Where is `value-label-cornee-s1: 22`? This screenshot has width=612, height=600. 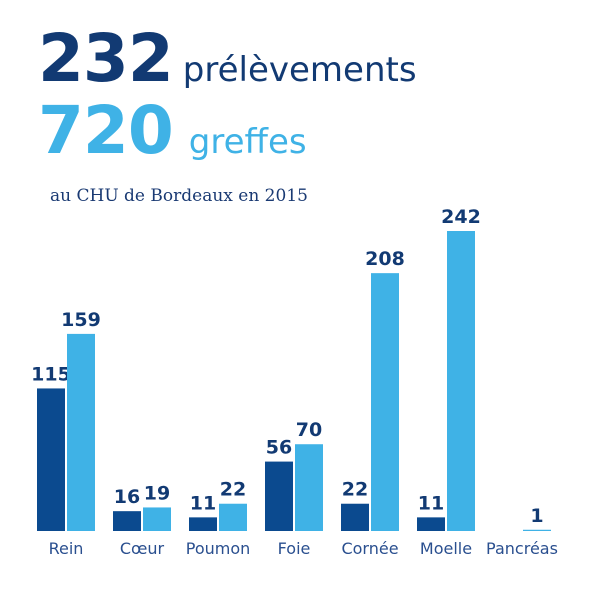 value-label-cornee-s1: 22 is located at coordinates (355, 490).